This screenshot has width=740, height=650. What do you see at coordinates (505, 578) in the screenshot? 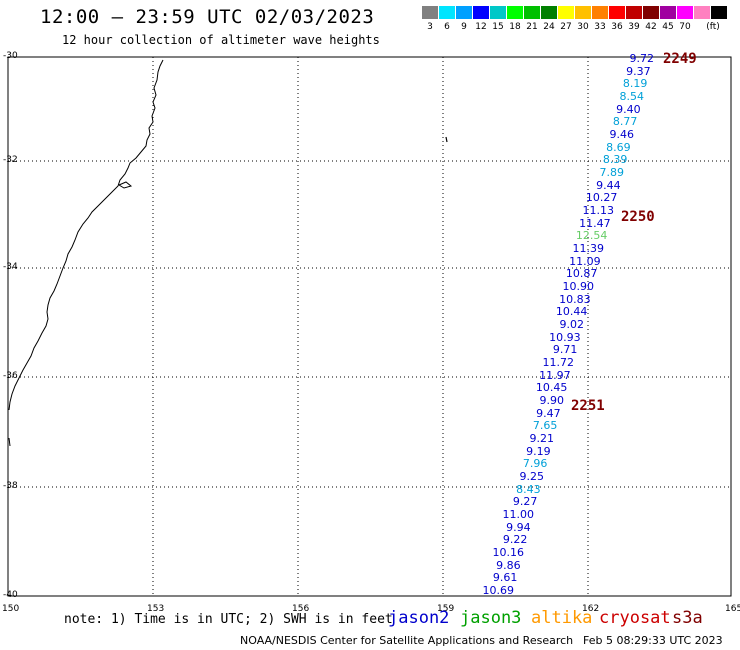
I see `swh-value: 9.61` at bounding box center [505, 578].